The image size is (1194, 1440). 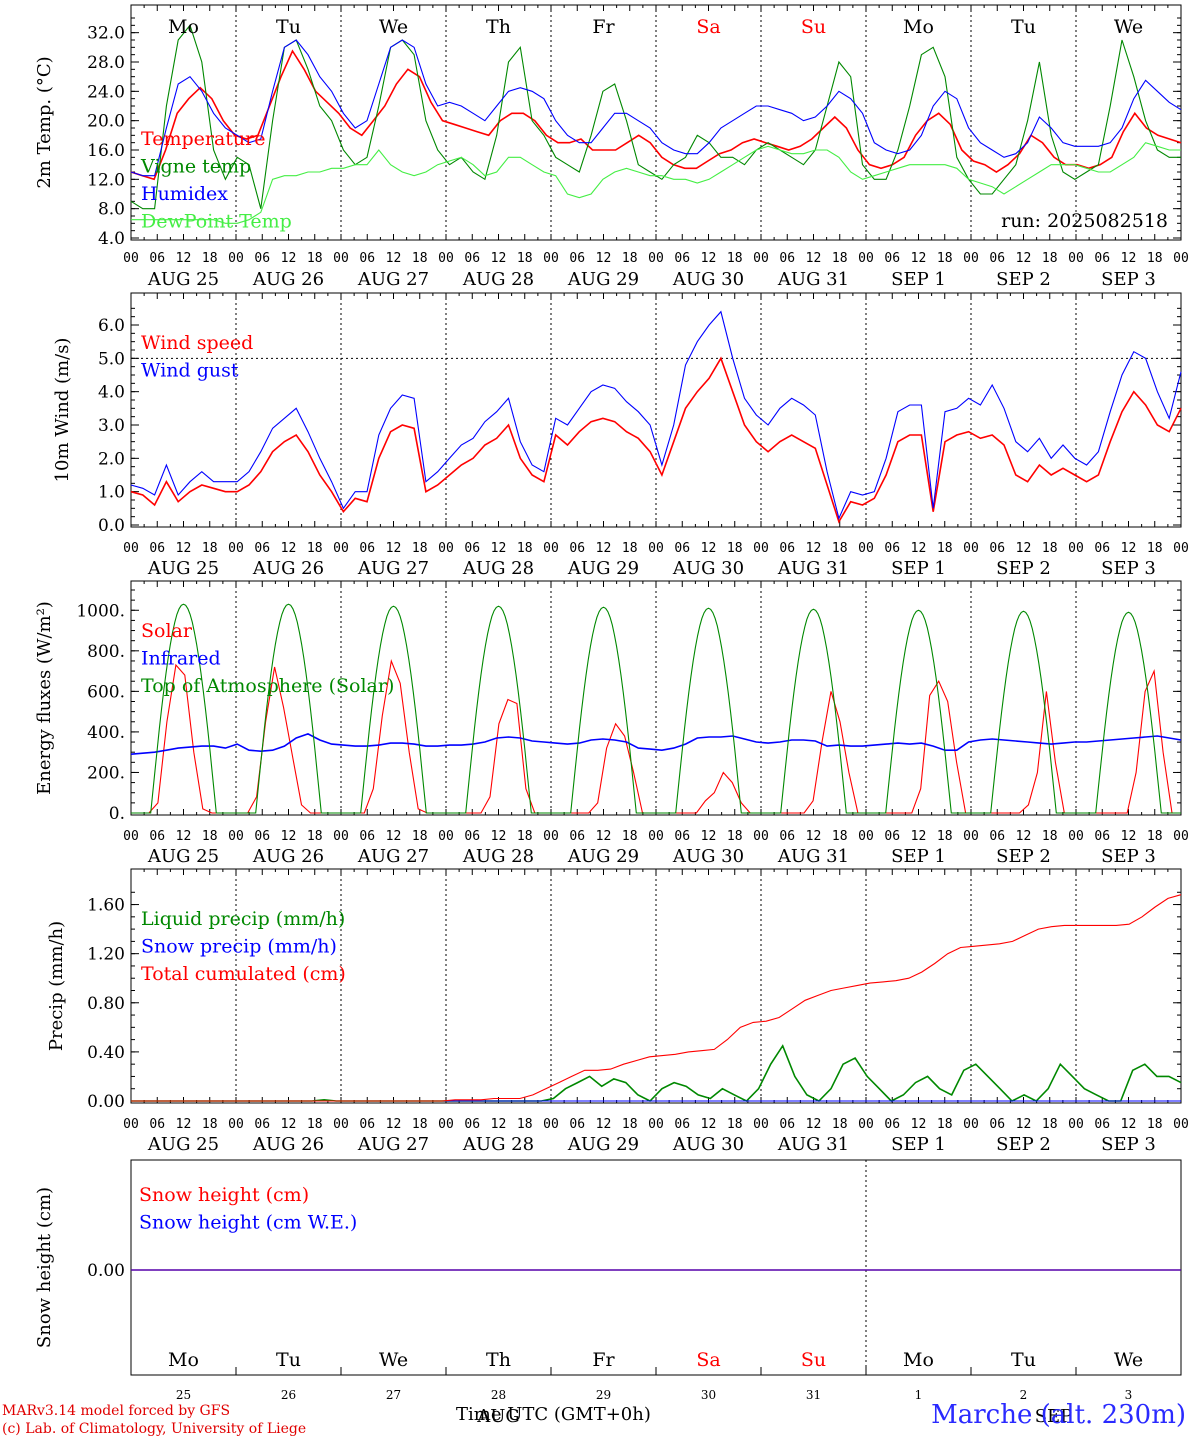 I want to click on day-number-label: 26, so click(x=288, y=1395).